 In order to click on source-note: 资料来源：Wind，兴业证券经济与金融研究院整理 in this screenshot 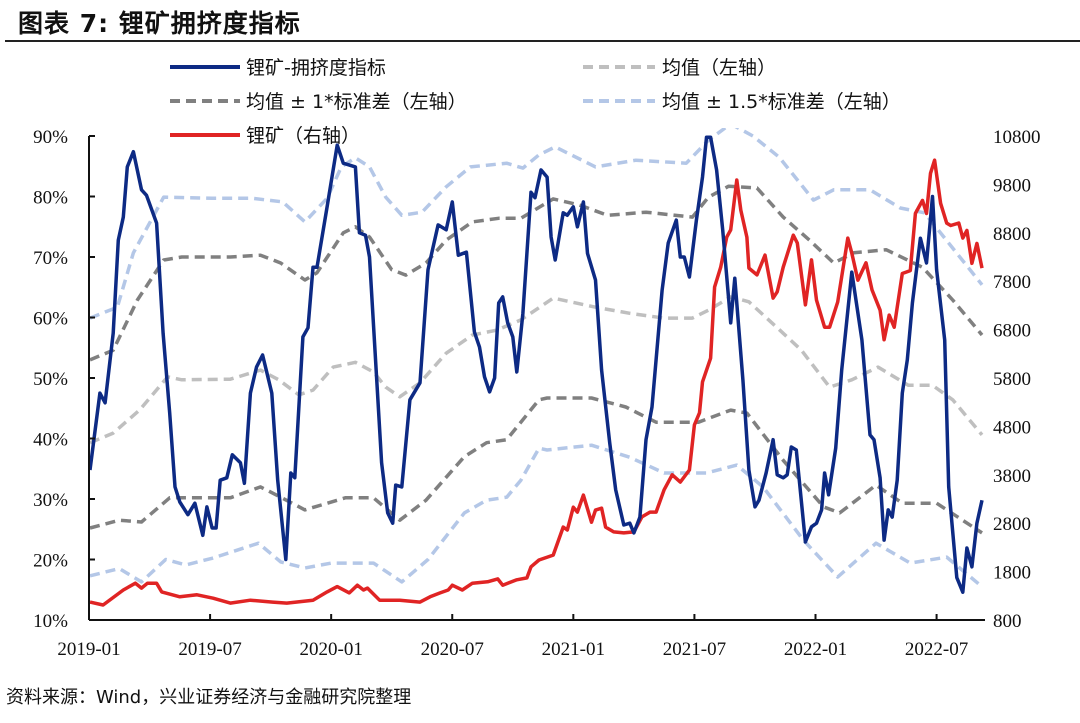, I will do `click(209, 697)`.